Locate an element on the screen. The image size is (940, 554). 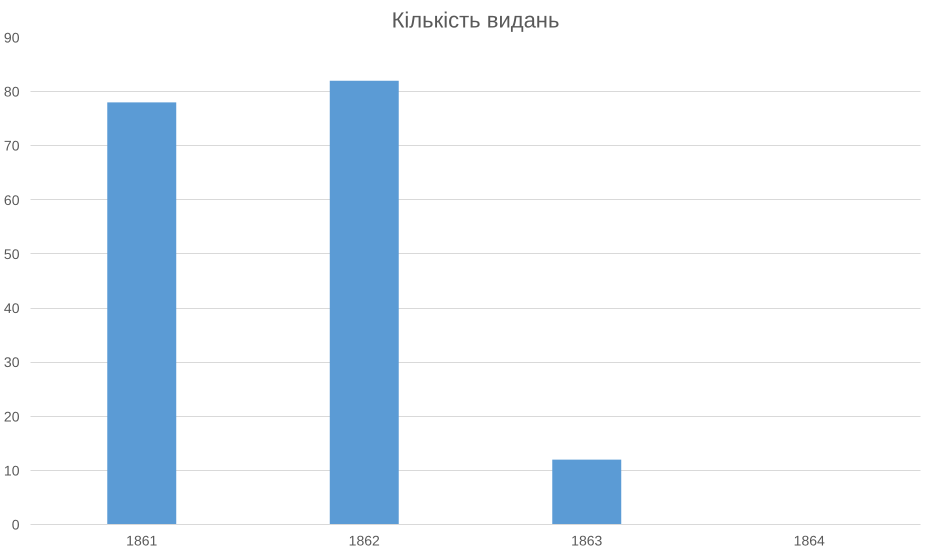
y-tick-label: 50 is located at coordinates (12, 254).